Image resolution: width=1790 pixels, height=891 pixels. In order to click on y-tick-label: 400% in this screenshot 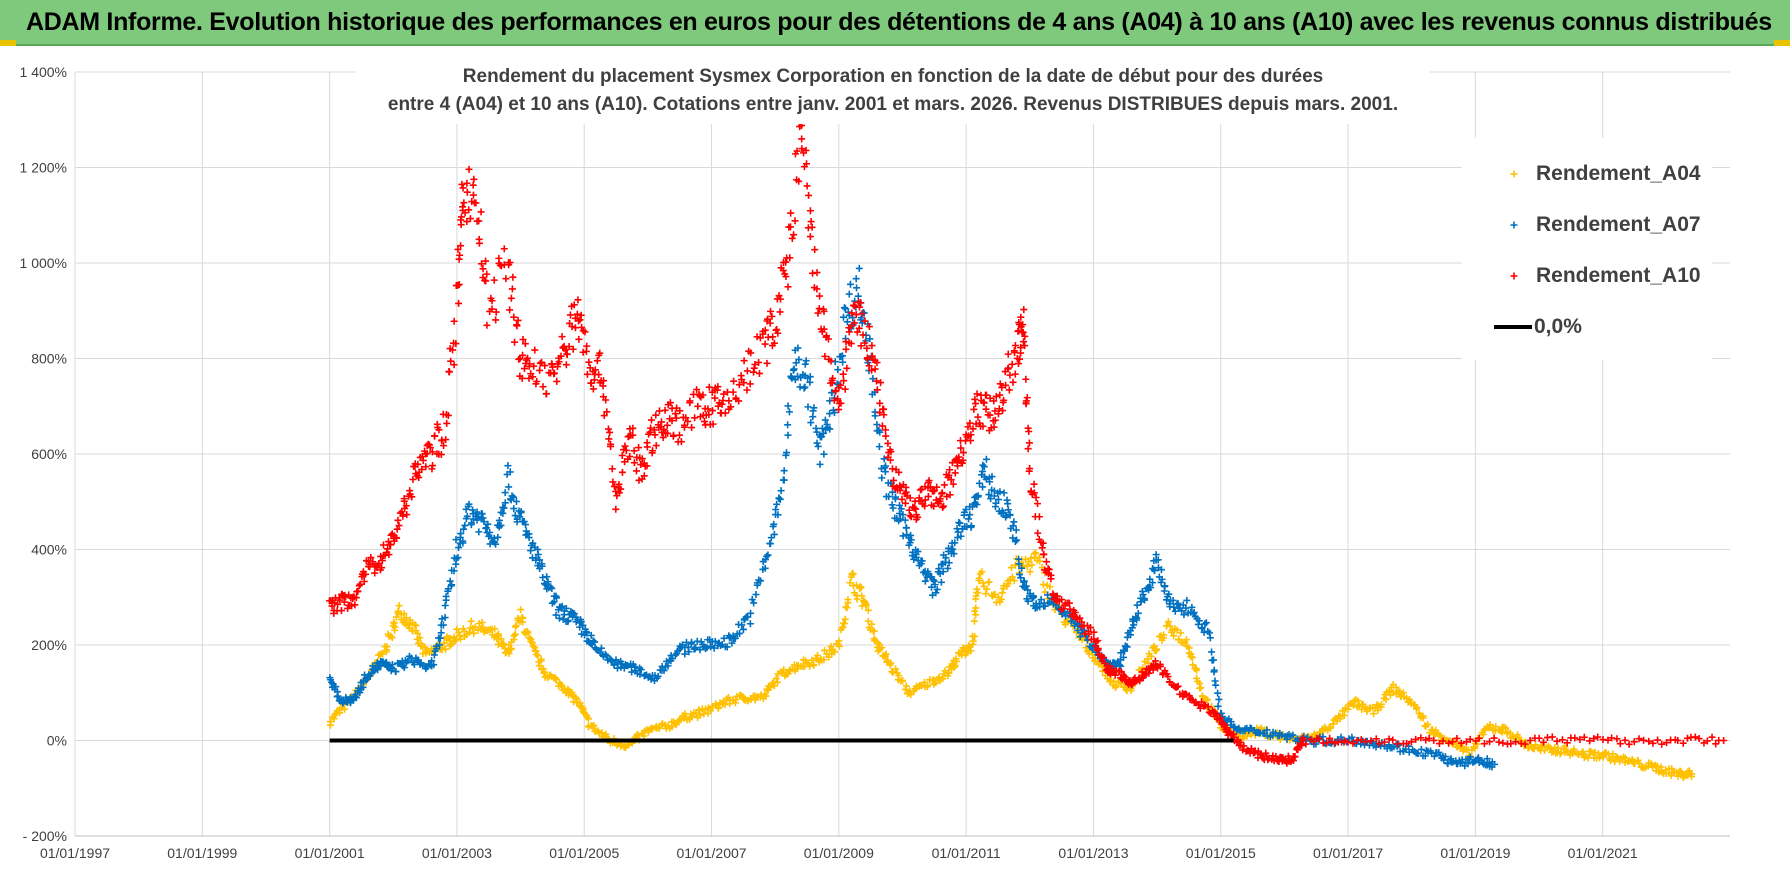, I will do `click(49, 550)`.